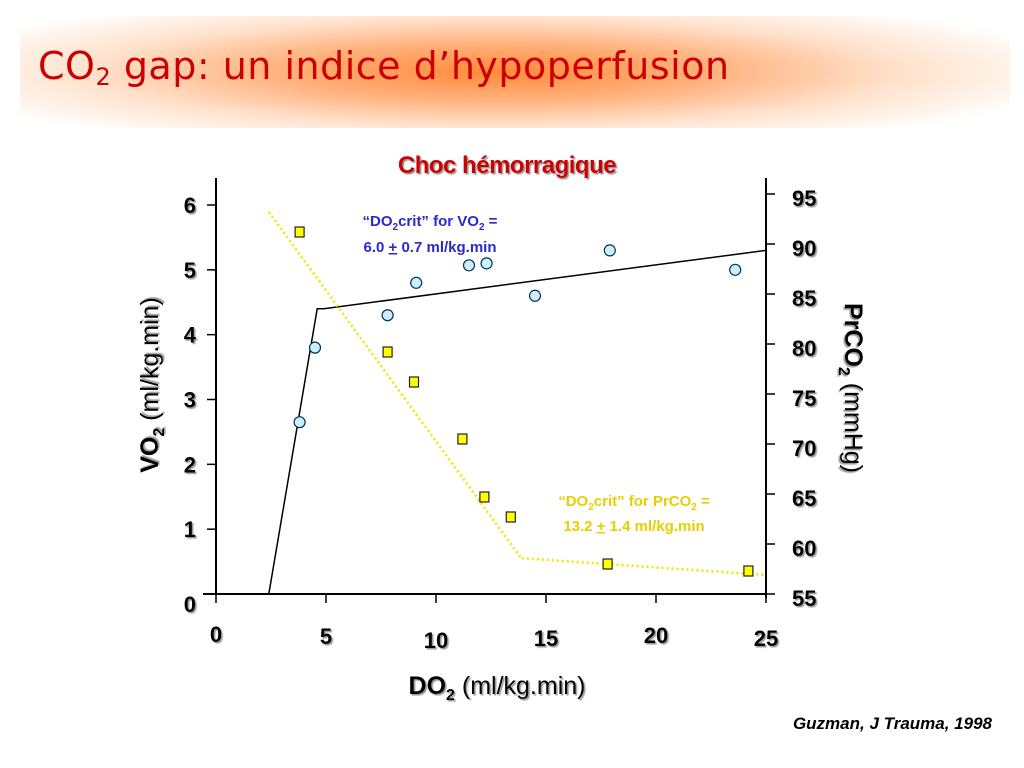 Image resolution: width=1024 pixels, height=768 pixels. What do you see at coordinates (520, 686) in the screenshot?
I see `x-axis-label-unit: (ml/kg.min)` at bounding box center [520, 686].